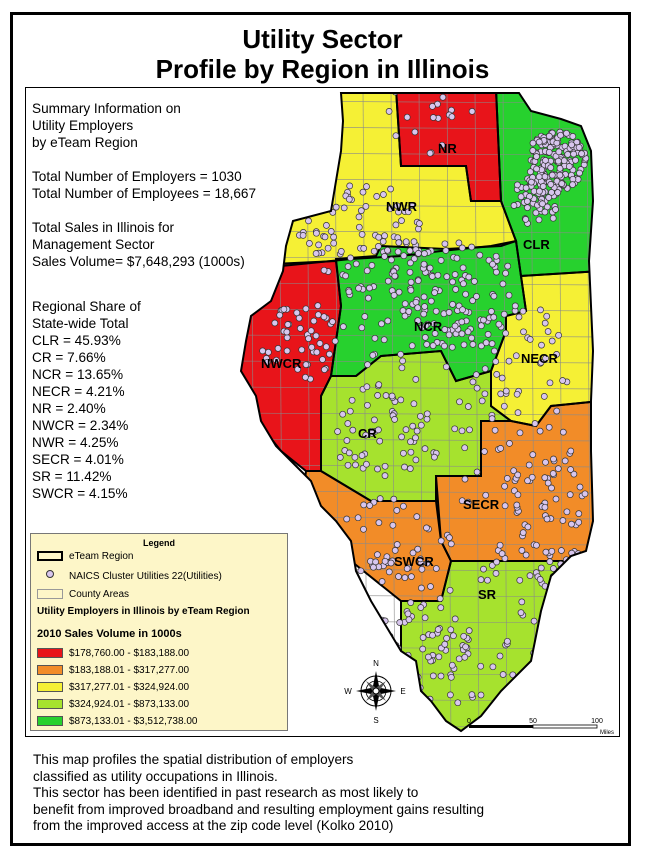 Image resolution: width=645 pixels, height=859 pixels. Describe the element at coordinates (513, 480) in the screenshot. I see `region-border-secr` at that location.